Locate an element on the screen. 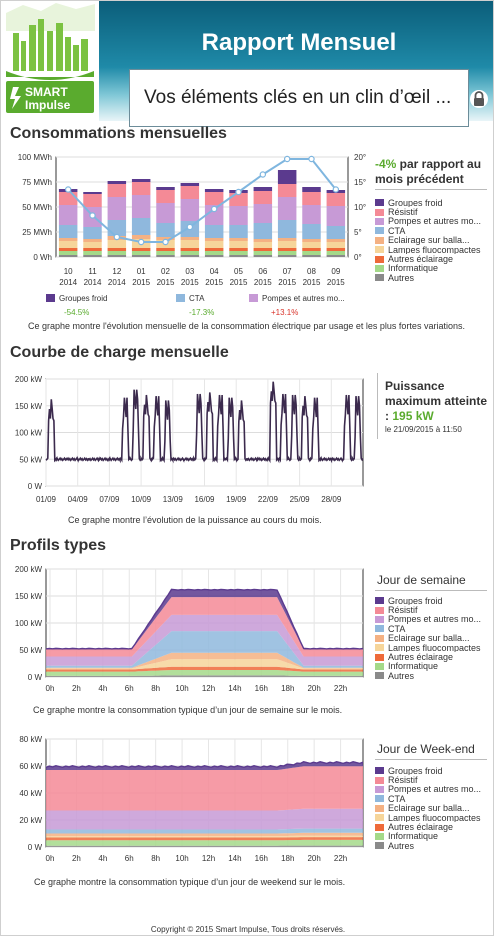  x-tick-label: 8h is located at coordinates (155, 858).